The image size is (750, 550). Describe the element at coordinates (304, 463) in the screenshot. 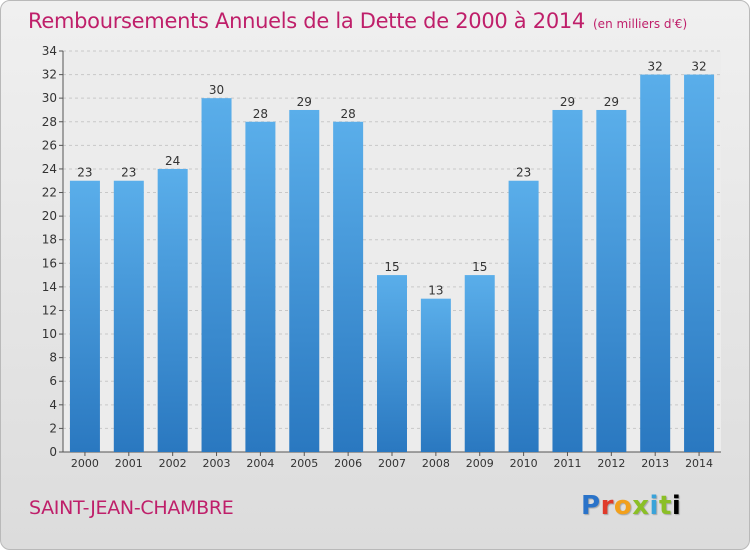

I see `x-tick-label: 2005` at that location.